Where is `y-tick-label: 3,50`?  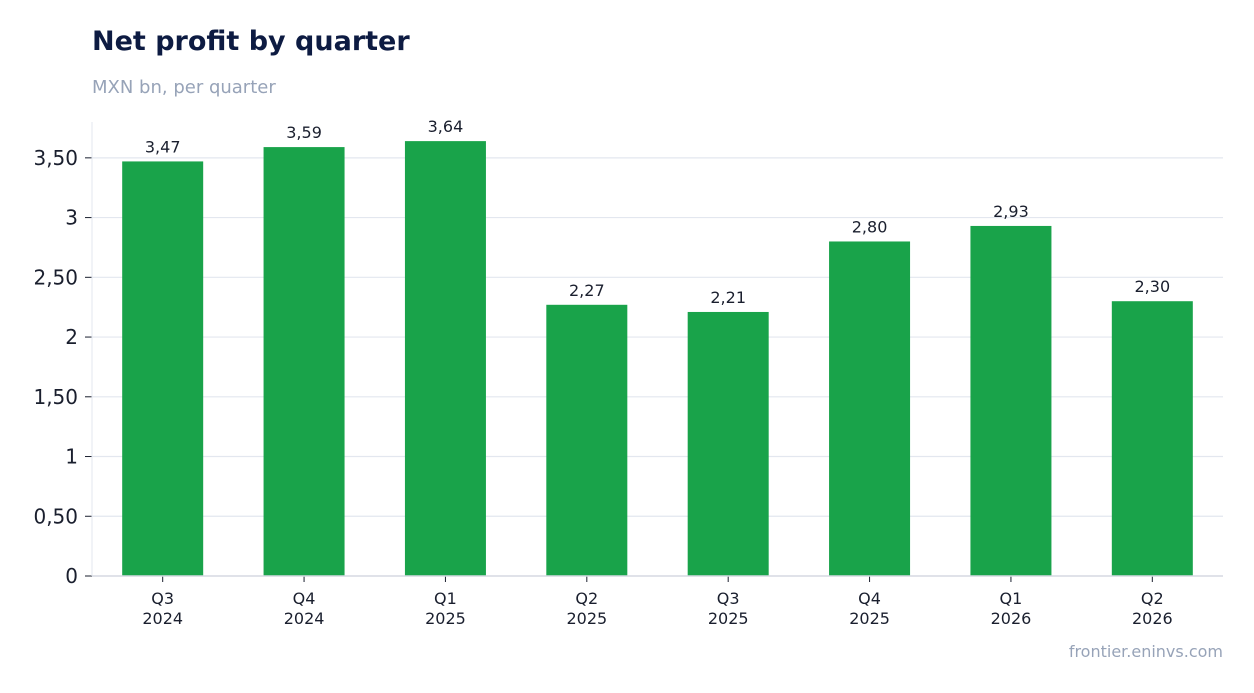
y-tick-label: 3,50 is located at coordinates (55, 158).